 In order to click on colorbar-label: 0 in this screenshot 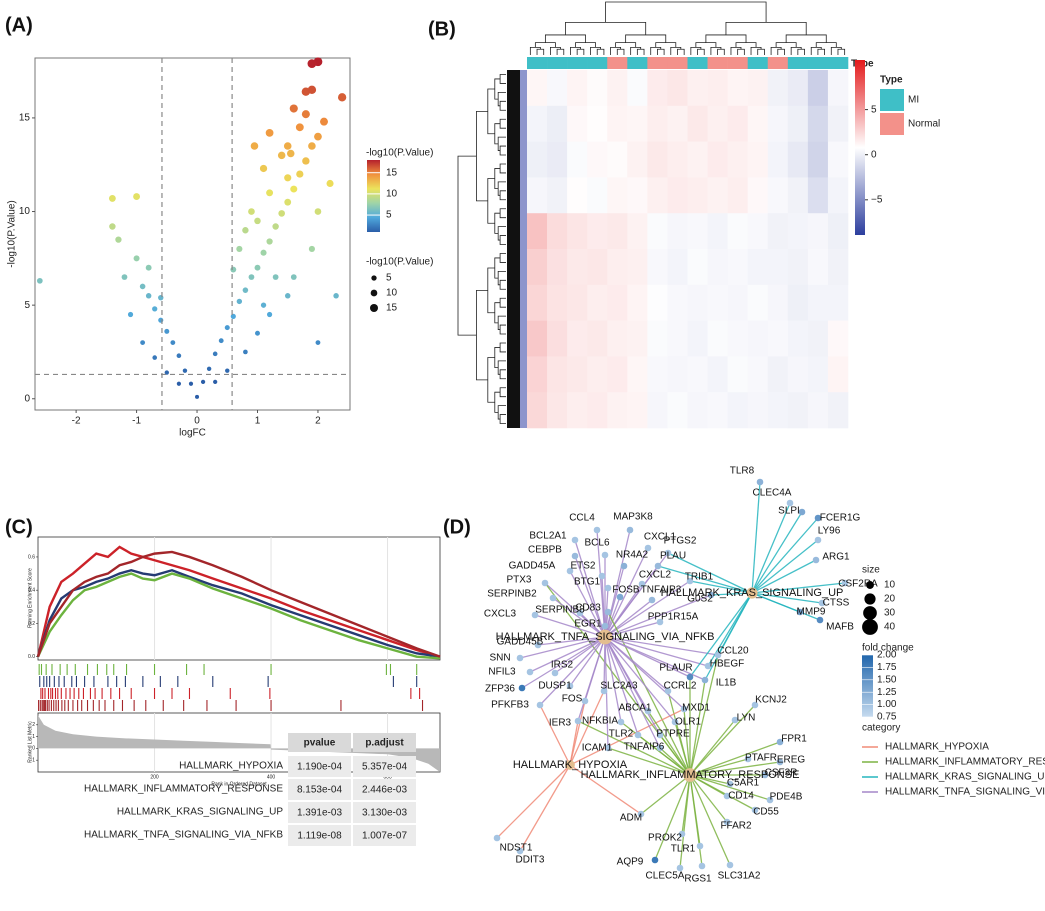, I will do `click(874, 154)`.